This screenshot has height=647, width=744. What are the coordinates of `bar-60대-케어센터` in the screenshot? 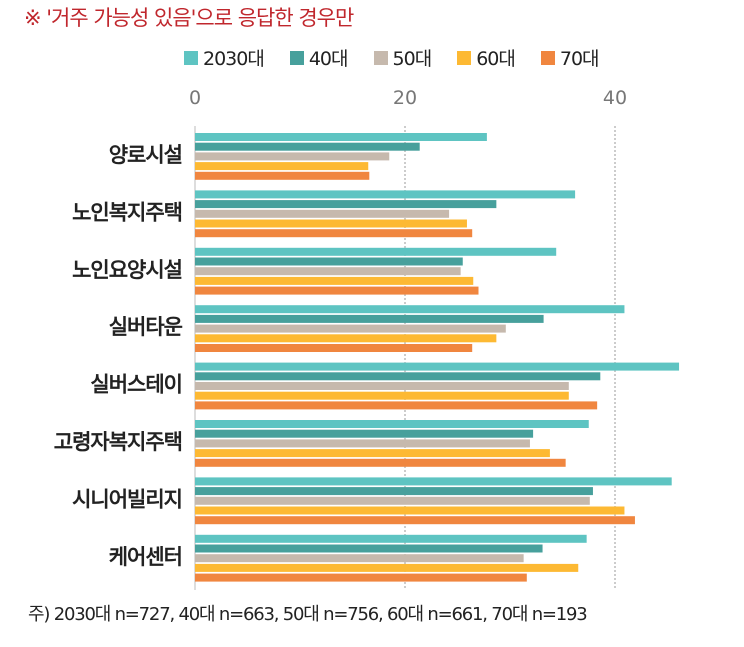 It's located at (387, 567).